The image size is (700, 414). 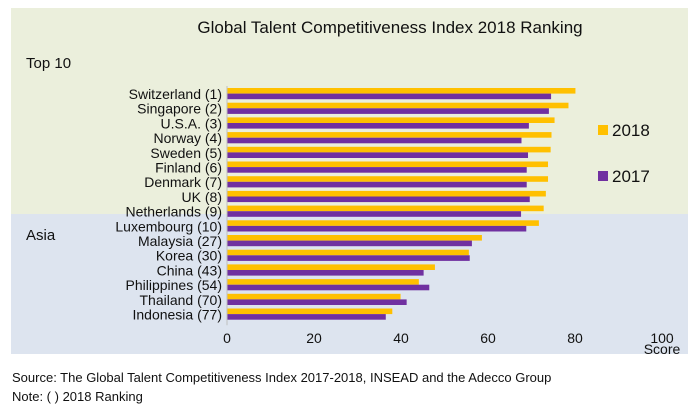 I want to click on category-label-u-s-a-3: U.S.A. (3), so click(x=191, y=123).